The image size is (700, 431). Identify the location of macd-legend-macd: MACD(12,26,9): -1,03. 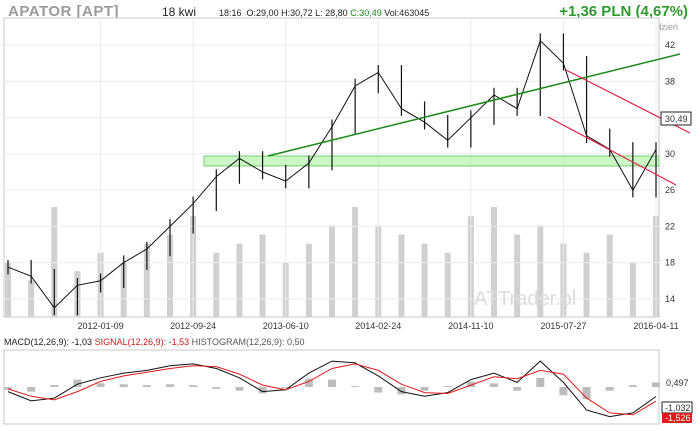
(48, 342).